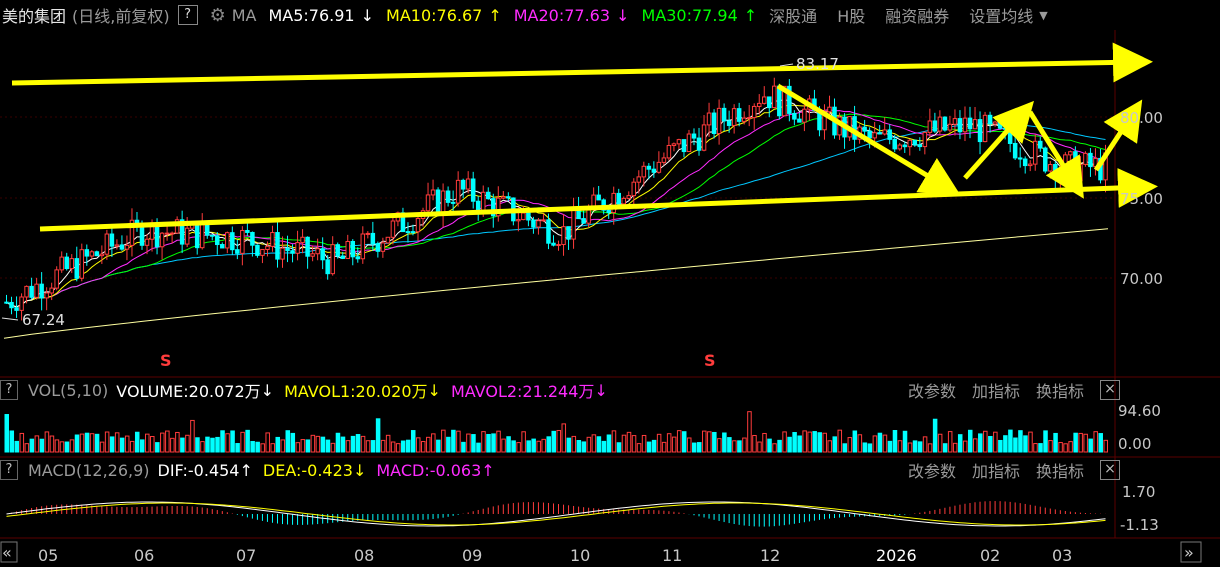 The image size is (1220, 567). Describe the element at coordinates (1043, 15) in the screenshot. I see `chevron-down-icon: ▼` at that location.